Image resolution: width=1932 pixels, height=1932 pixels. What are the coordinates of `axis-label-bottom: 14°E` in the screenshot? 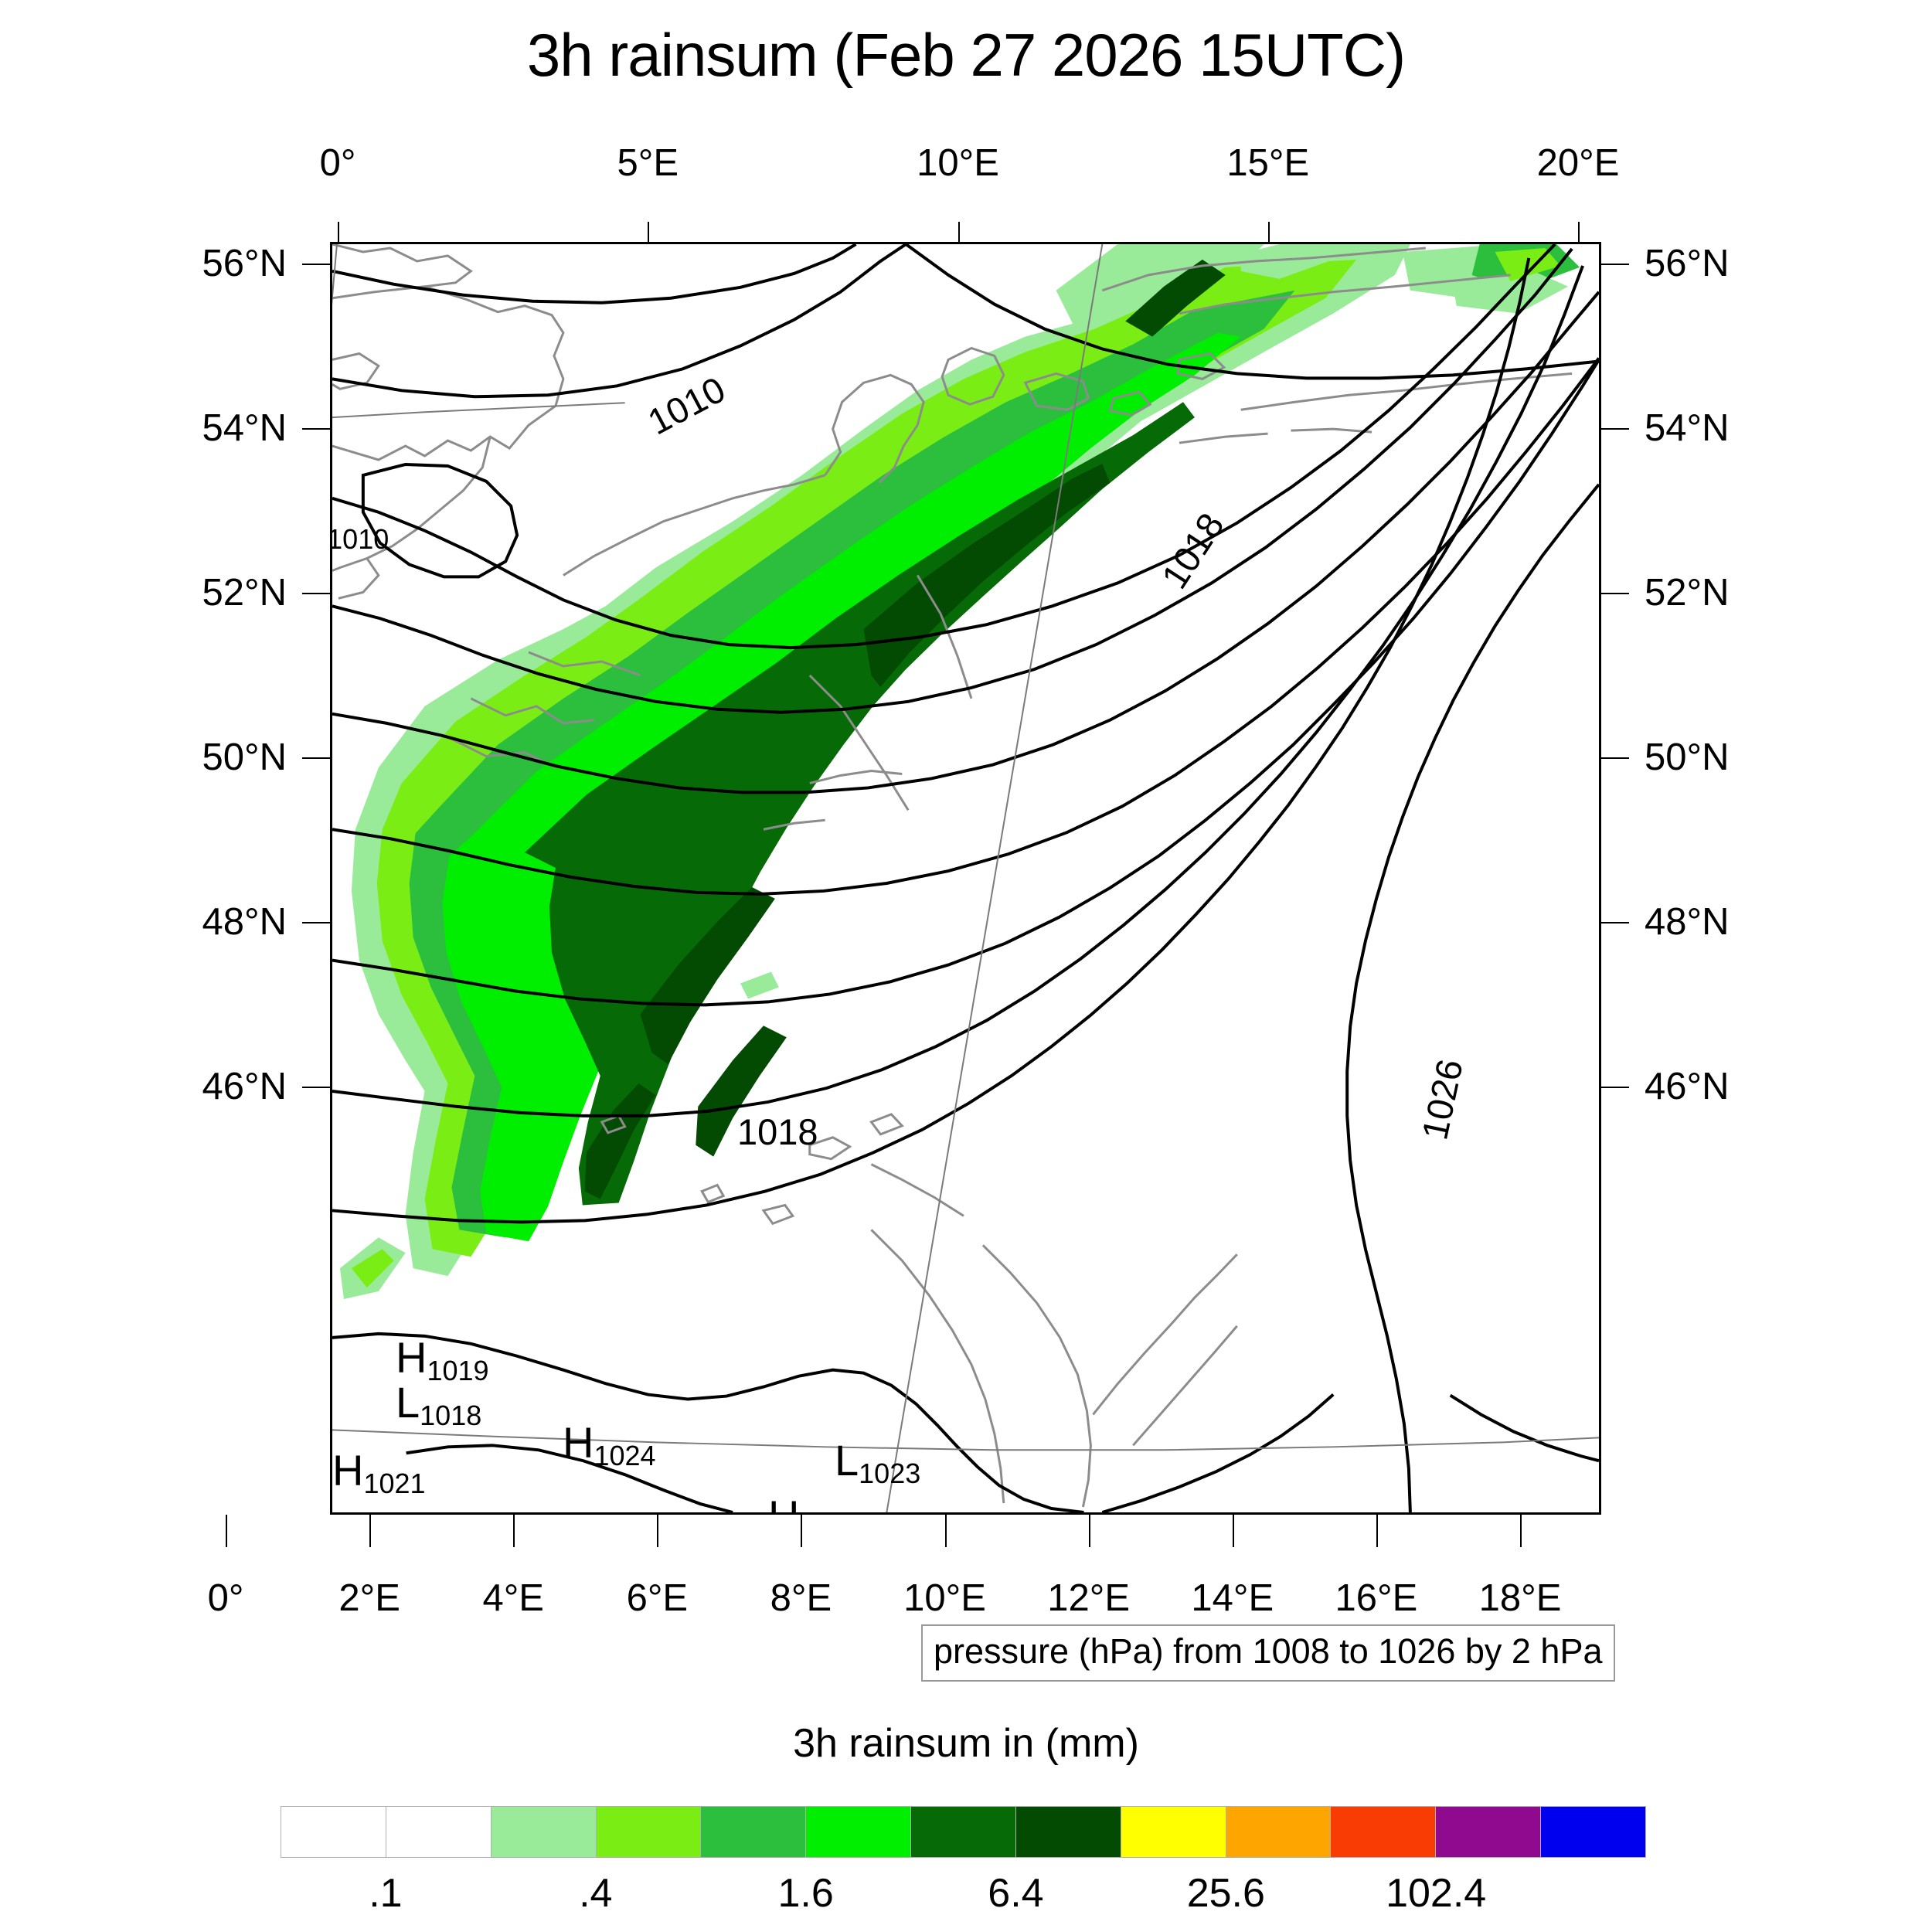 It's located at (1233, 1598).